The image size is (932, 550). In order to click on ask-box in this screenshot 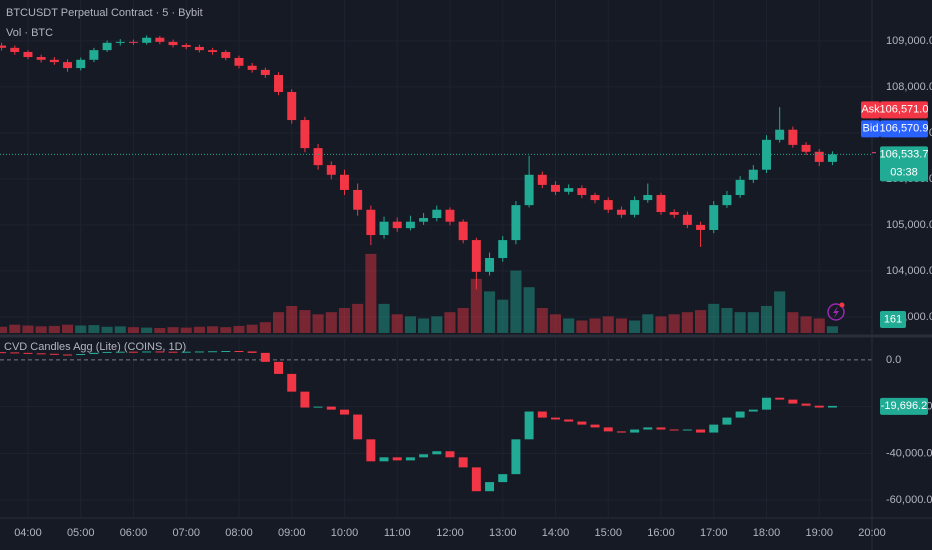, I will do `click(904, 110)`.